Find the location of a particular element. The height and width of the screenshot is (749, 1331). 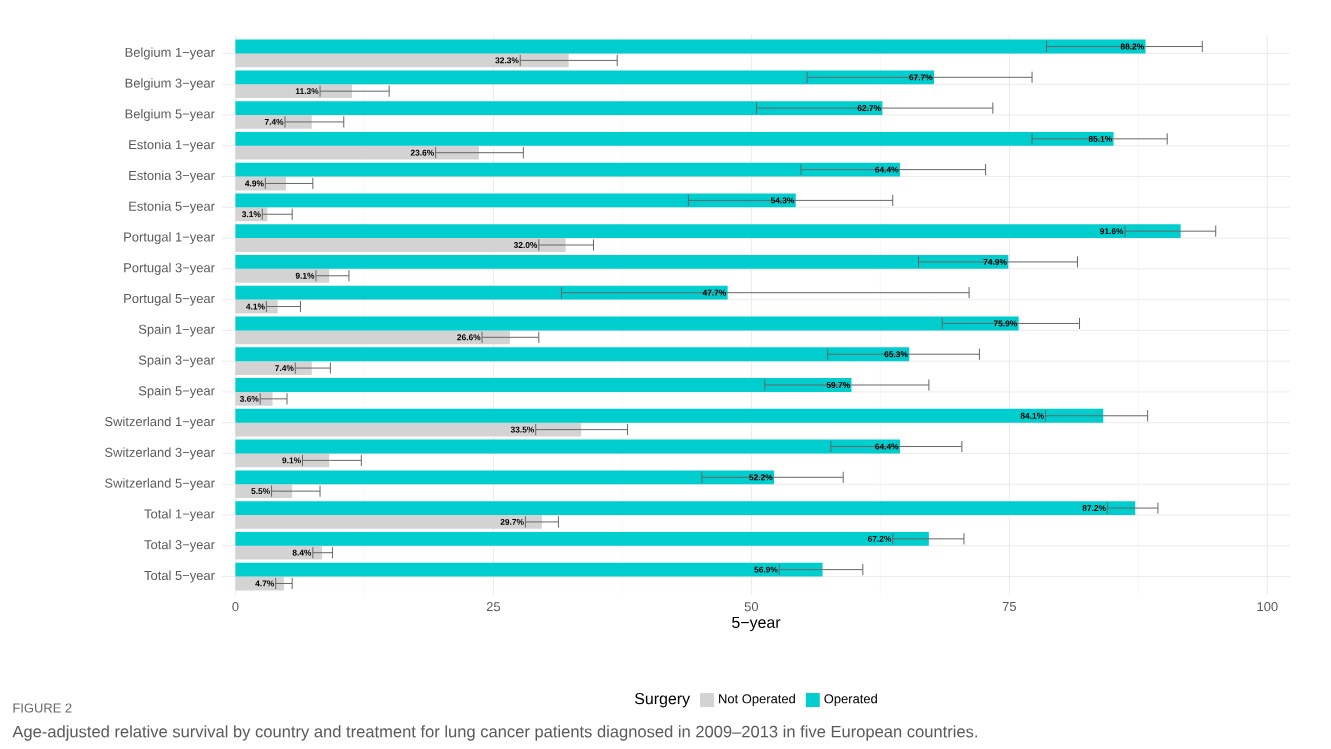

data-label: 29.7% is located at coordinates (512, 521).